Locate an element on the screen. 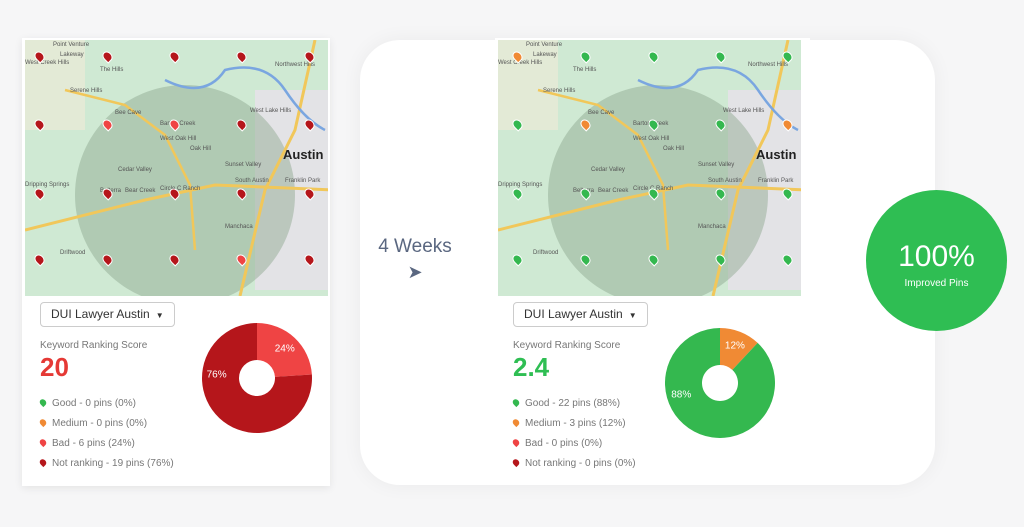 This screenshot has width=1024, height=527. period-indicator: 4 Weeks ➤ is located at coordinates (415, 259).